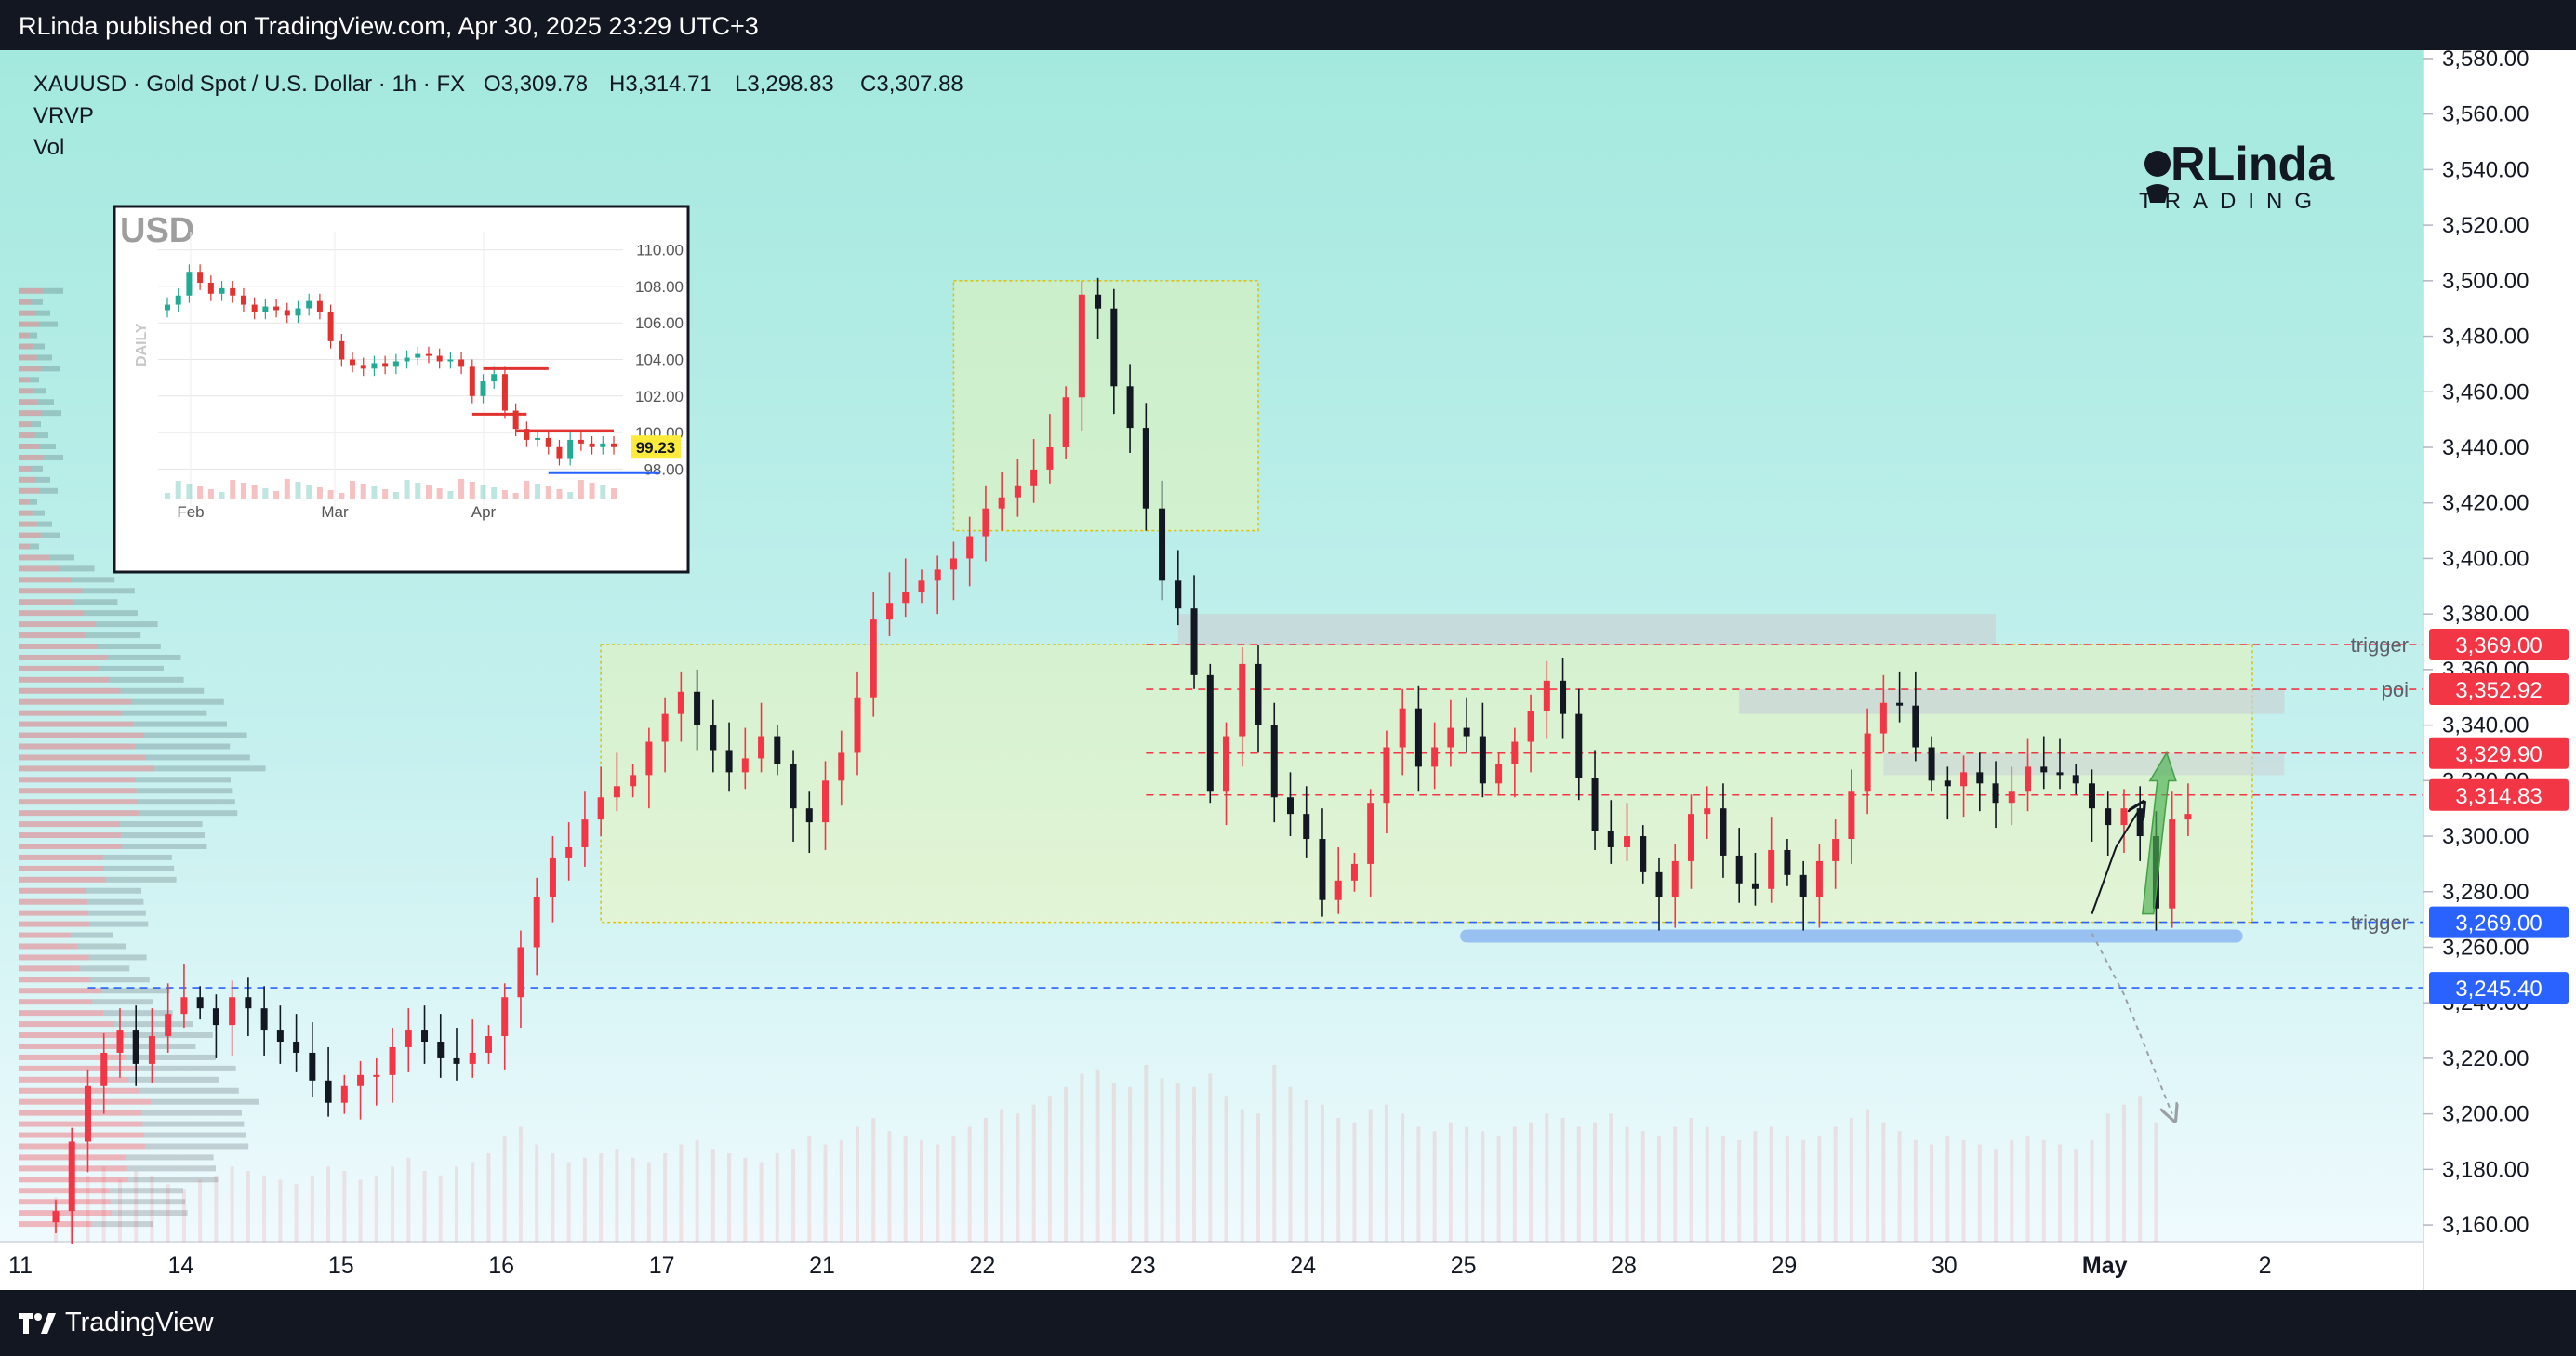 The image size is (2576, 1356). I want to click on y-tick-label: 3,480.00, so click(2485, 337).